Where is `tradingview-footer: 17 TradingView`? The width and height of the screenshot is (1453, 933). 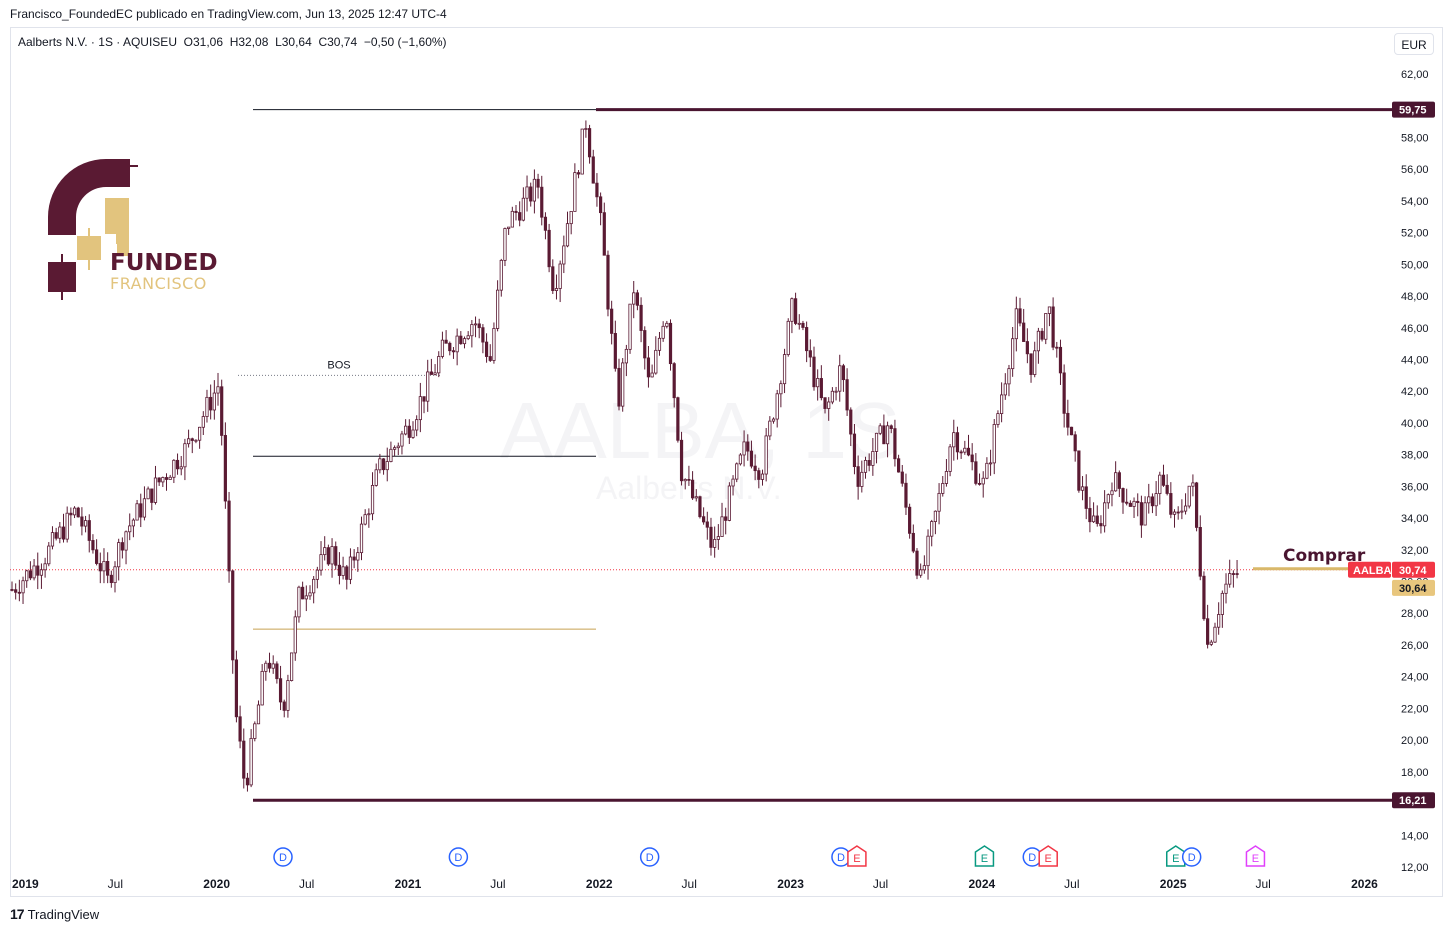 tradingview-footer: 17 TradingView is located at coordinates (54, 914).